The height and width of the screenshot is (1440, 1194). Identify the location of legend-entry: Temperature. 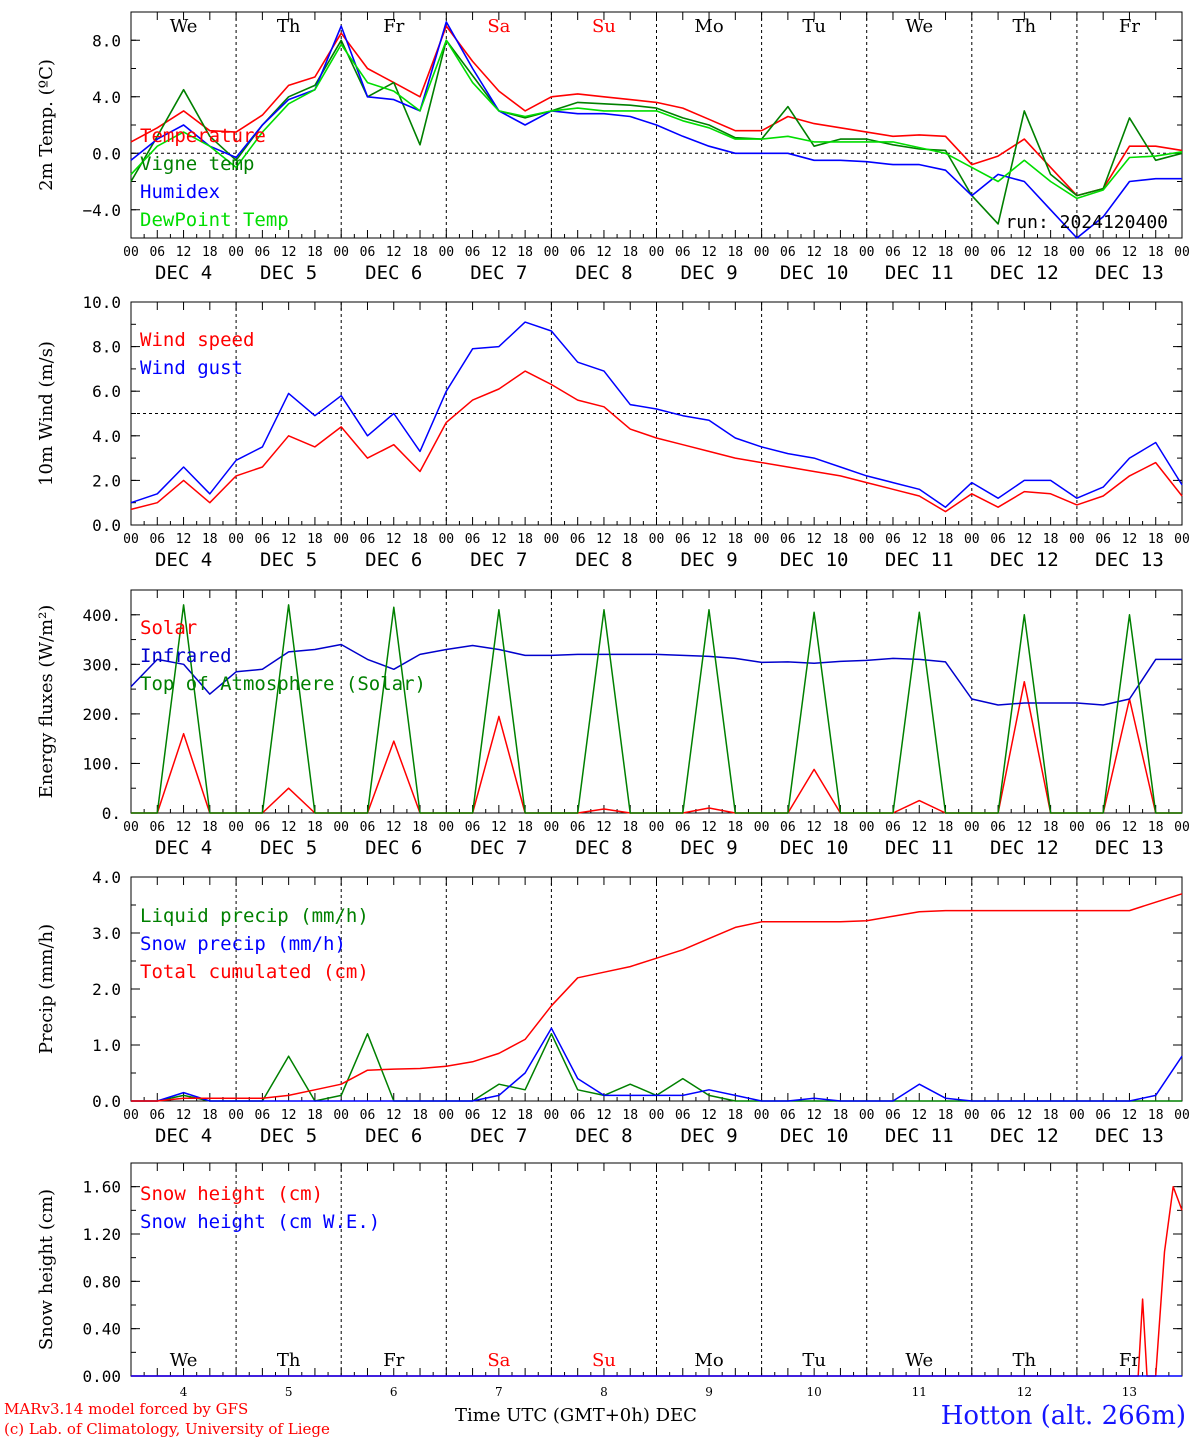
(203, 136).